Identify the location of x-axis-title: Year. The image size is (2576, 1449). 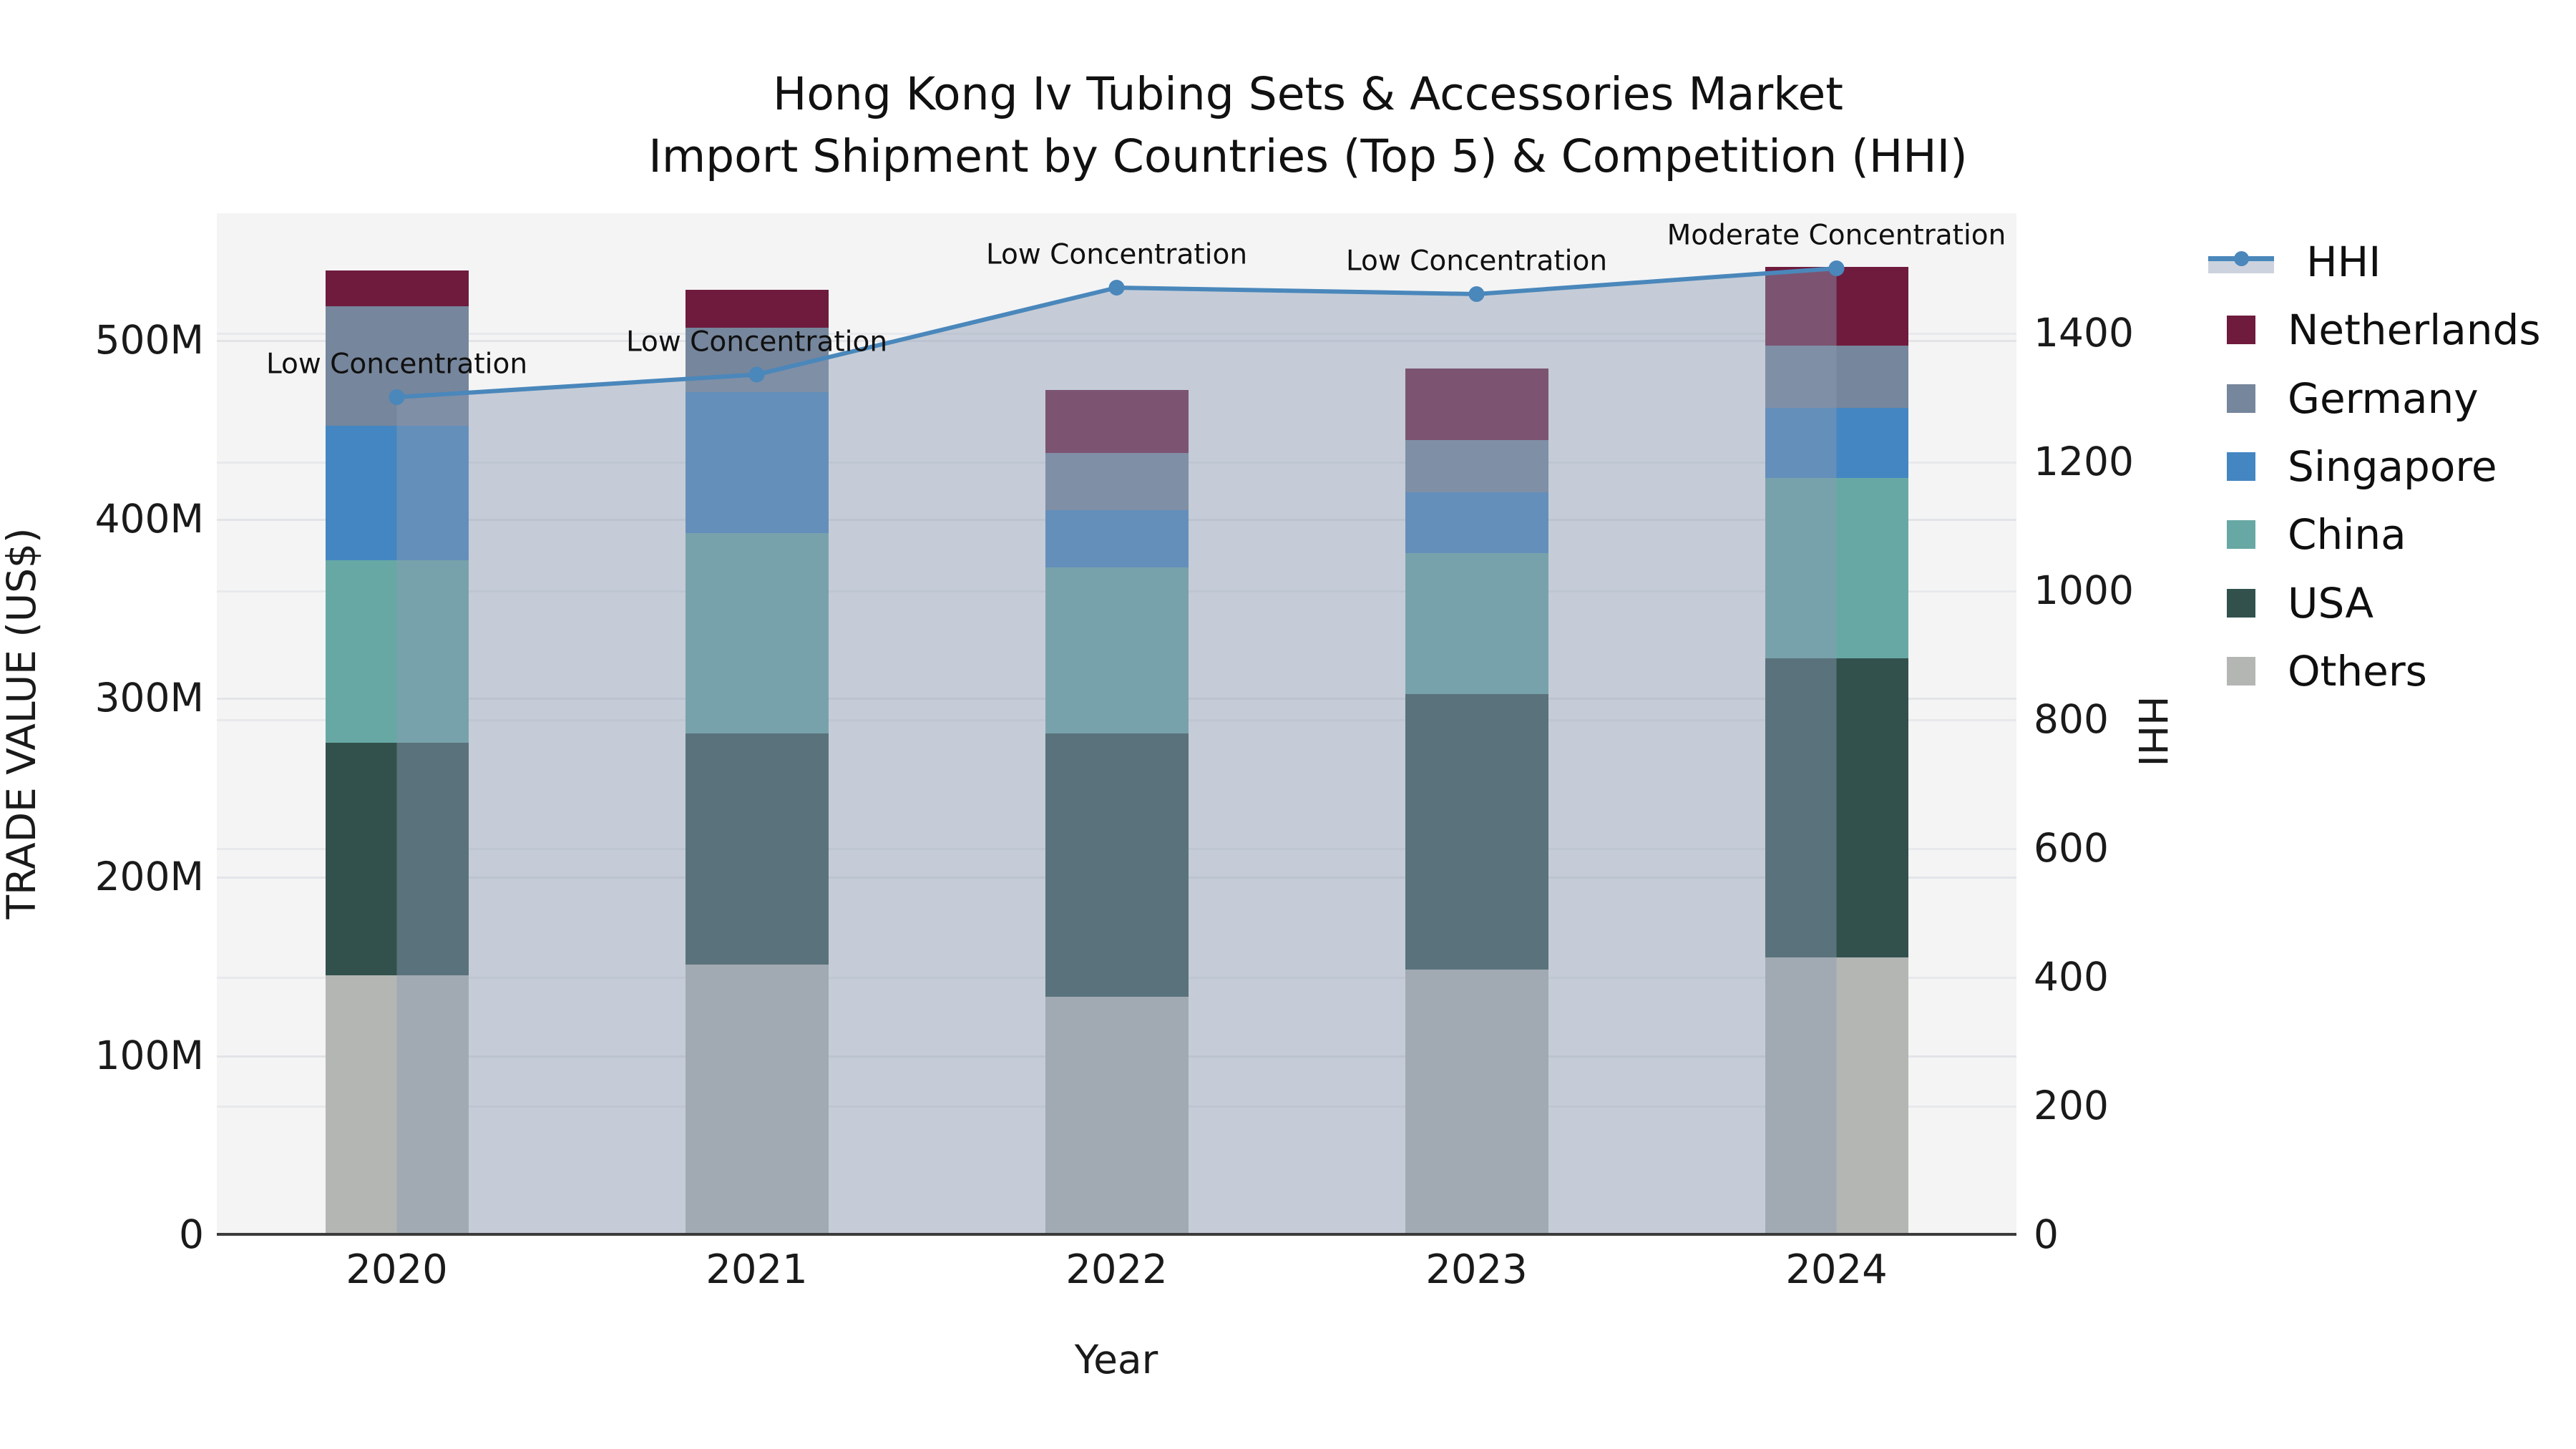
(1116, 1359).